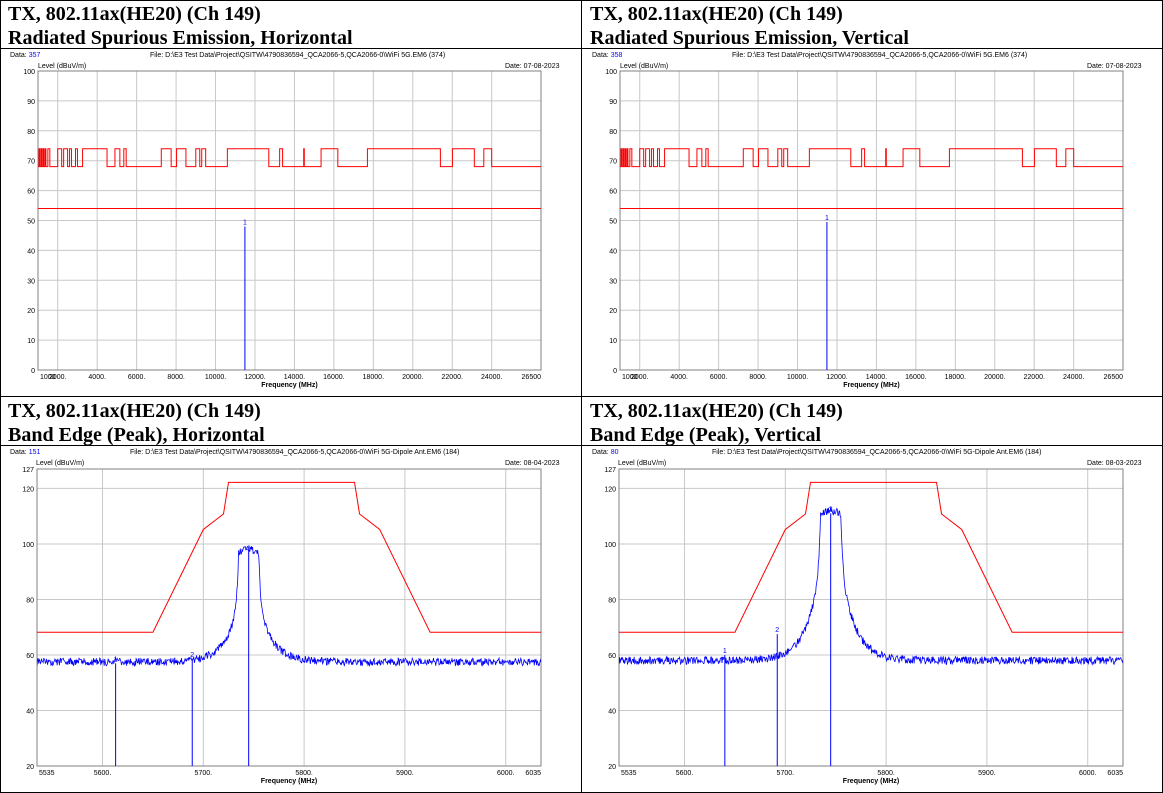 The height and width of the screenshot is (793, 1163). I want to click on data-number: 358, so click(616, 55).